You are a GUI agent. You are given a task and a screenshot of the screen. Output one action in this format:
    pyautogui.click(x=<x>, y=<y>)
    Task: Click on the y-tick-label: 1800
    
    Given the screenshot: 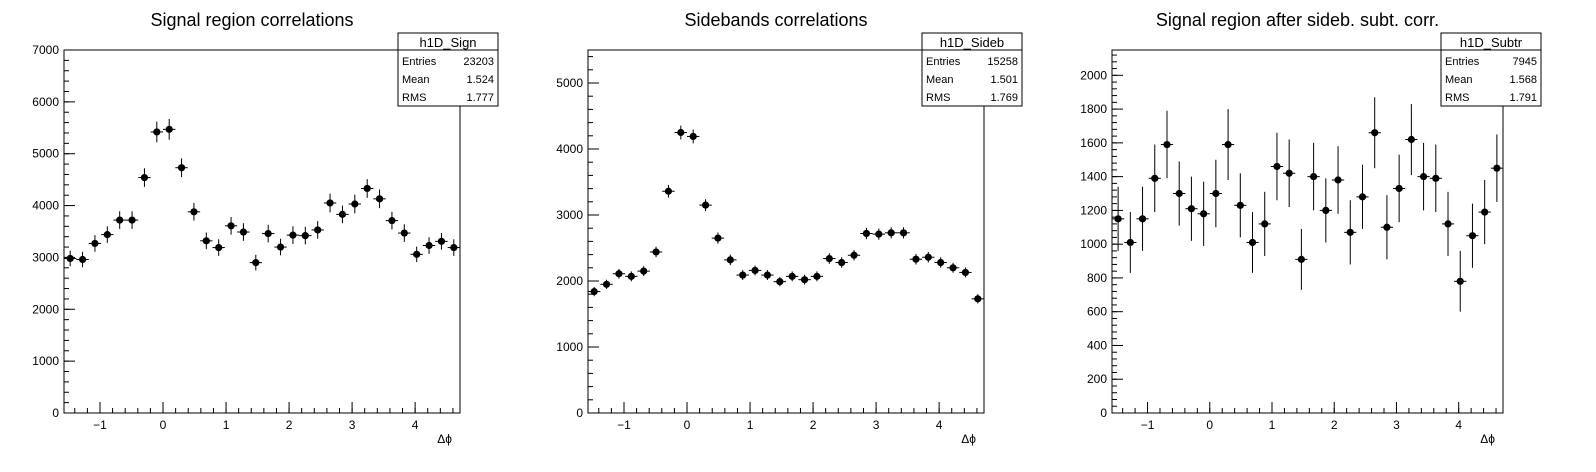 What is the action you would take?
    pyautogui.click(x=1093, y=109)
    